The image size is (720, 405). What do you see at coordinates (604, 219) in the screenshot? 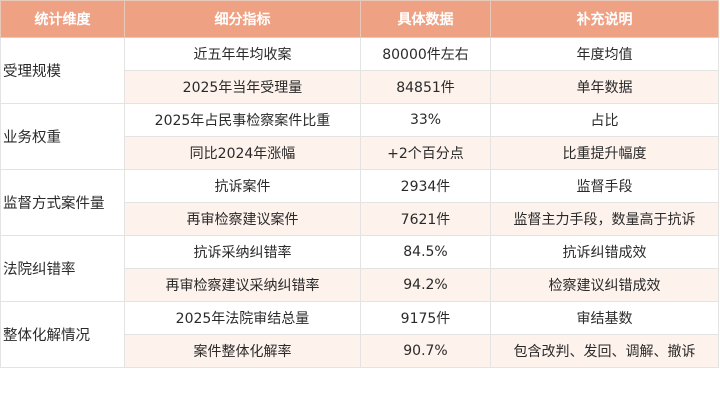
I see `note-cell: 监督主力手段，数量高于抗诉` at bounding box center [604, 219].